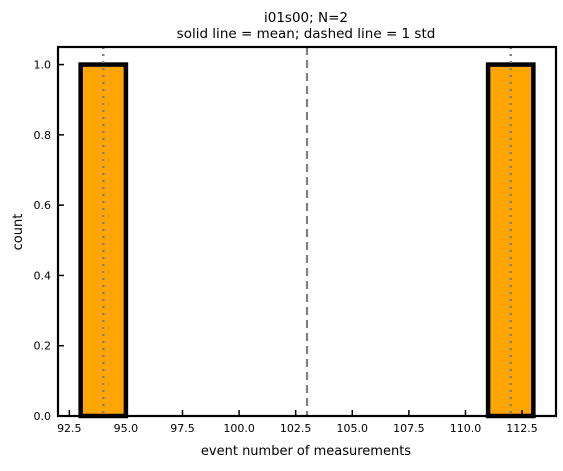 This screenshot has height=471, width=563. What do you see at coordinates (409, 428) in the screenshot?
I see `x-tick-label: 107.5` at bounding box center [409, 428].